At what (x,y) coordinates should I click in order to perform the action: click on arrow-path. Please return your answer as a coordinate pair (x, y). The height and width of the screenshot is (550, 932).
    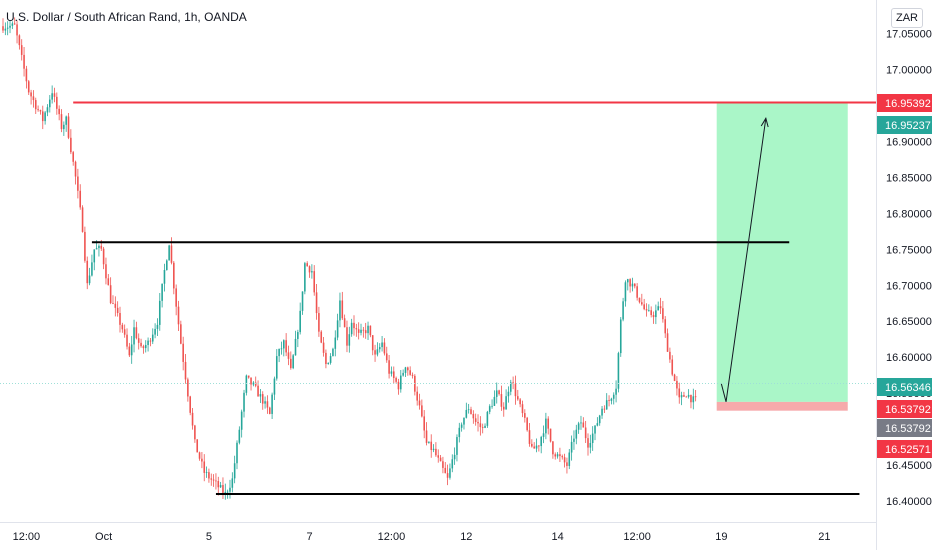
    Looking at the image, I should click on (743, 260).